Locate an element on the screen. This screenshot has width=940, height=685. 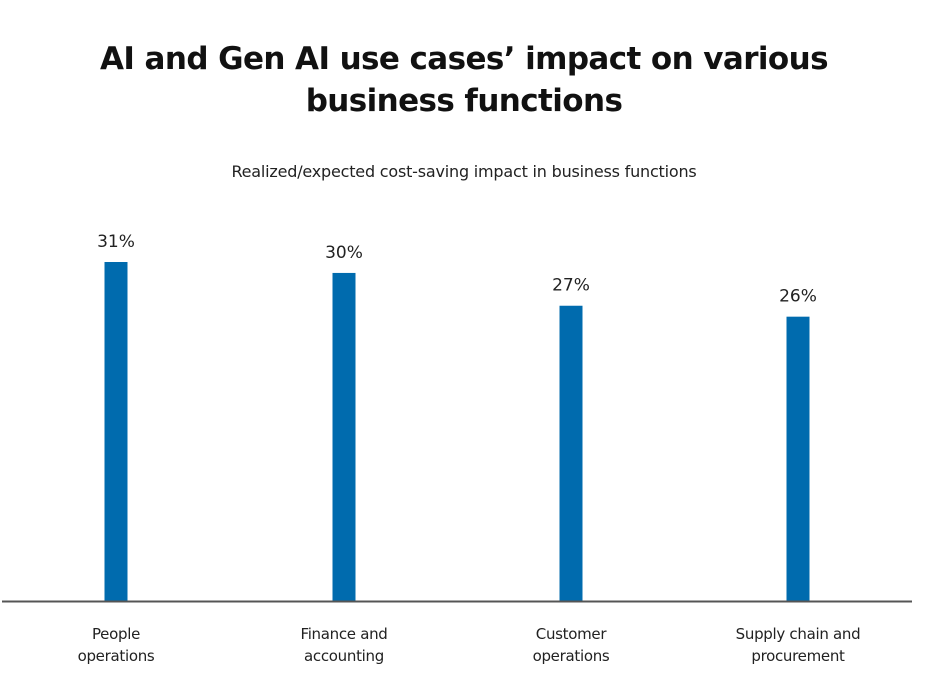
category-label-line: procurement is located at coordinates (798, 656).